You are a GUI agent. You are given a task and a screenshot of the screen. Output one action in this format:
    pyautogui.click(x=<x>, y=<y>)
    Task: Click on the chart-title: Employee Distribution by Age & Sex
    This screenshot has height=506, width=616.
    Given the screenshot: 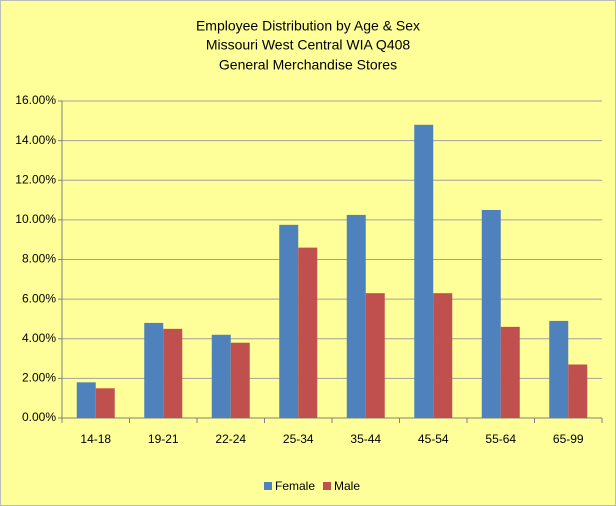 What is the action you would take?
    pyautogui.click(x=308, y=26)
    